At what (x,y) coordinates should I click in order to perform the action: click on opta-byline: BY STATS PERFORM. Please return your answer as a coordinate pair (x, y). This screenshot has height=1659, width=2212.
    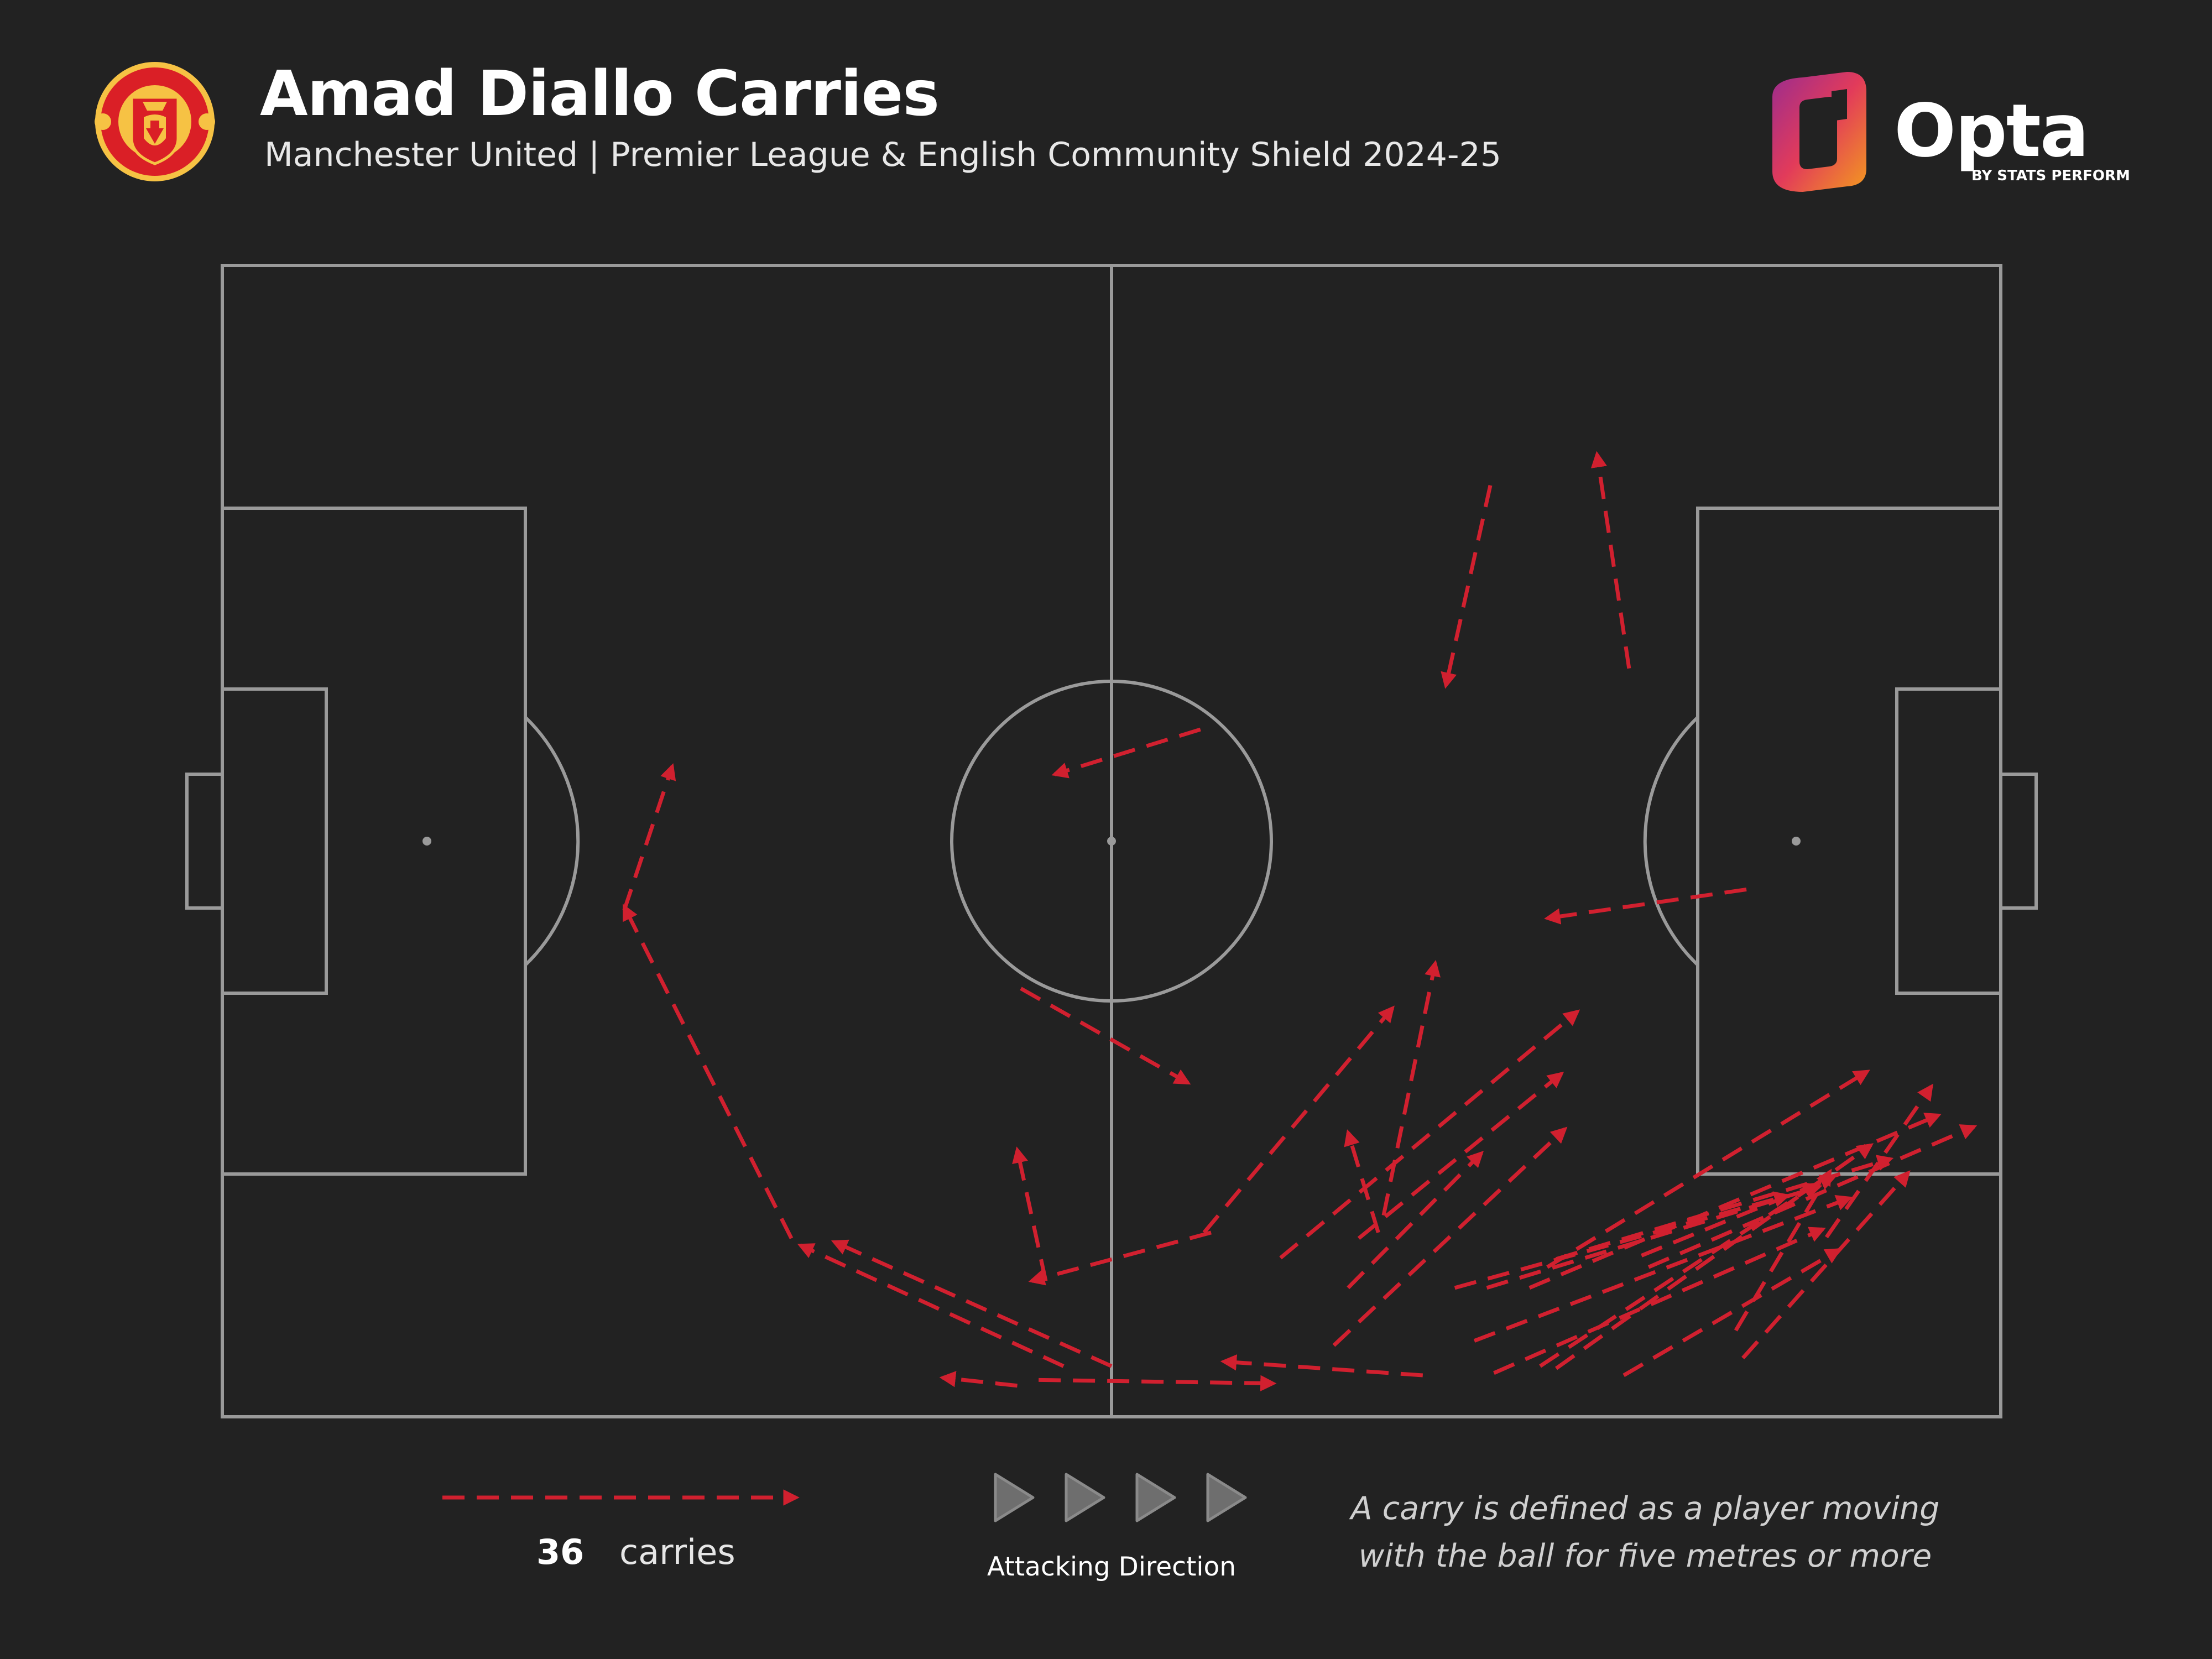
    Looking at the image, I should click on (2050, 176).